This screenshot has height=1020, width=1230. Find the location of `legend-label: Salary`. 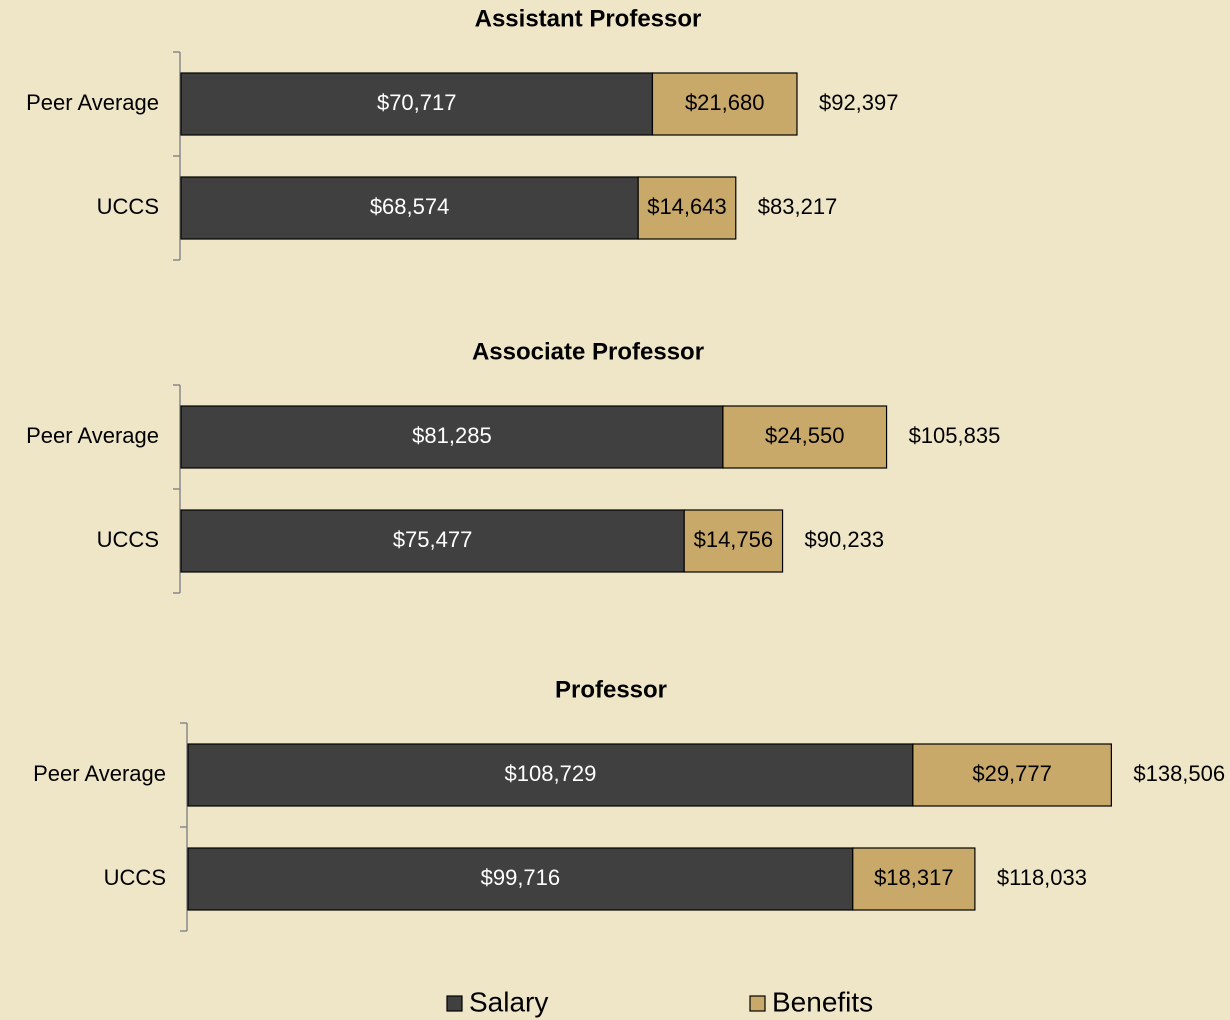

legend-label: Salary is located at coordinates (508, 1001).